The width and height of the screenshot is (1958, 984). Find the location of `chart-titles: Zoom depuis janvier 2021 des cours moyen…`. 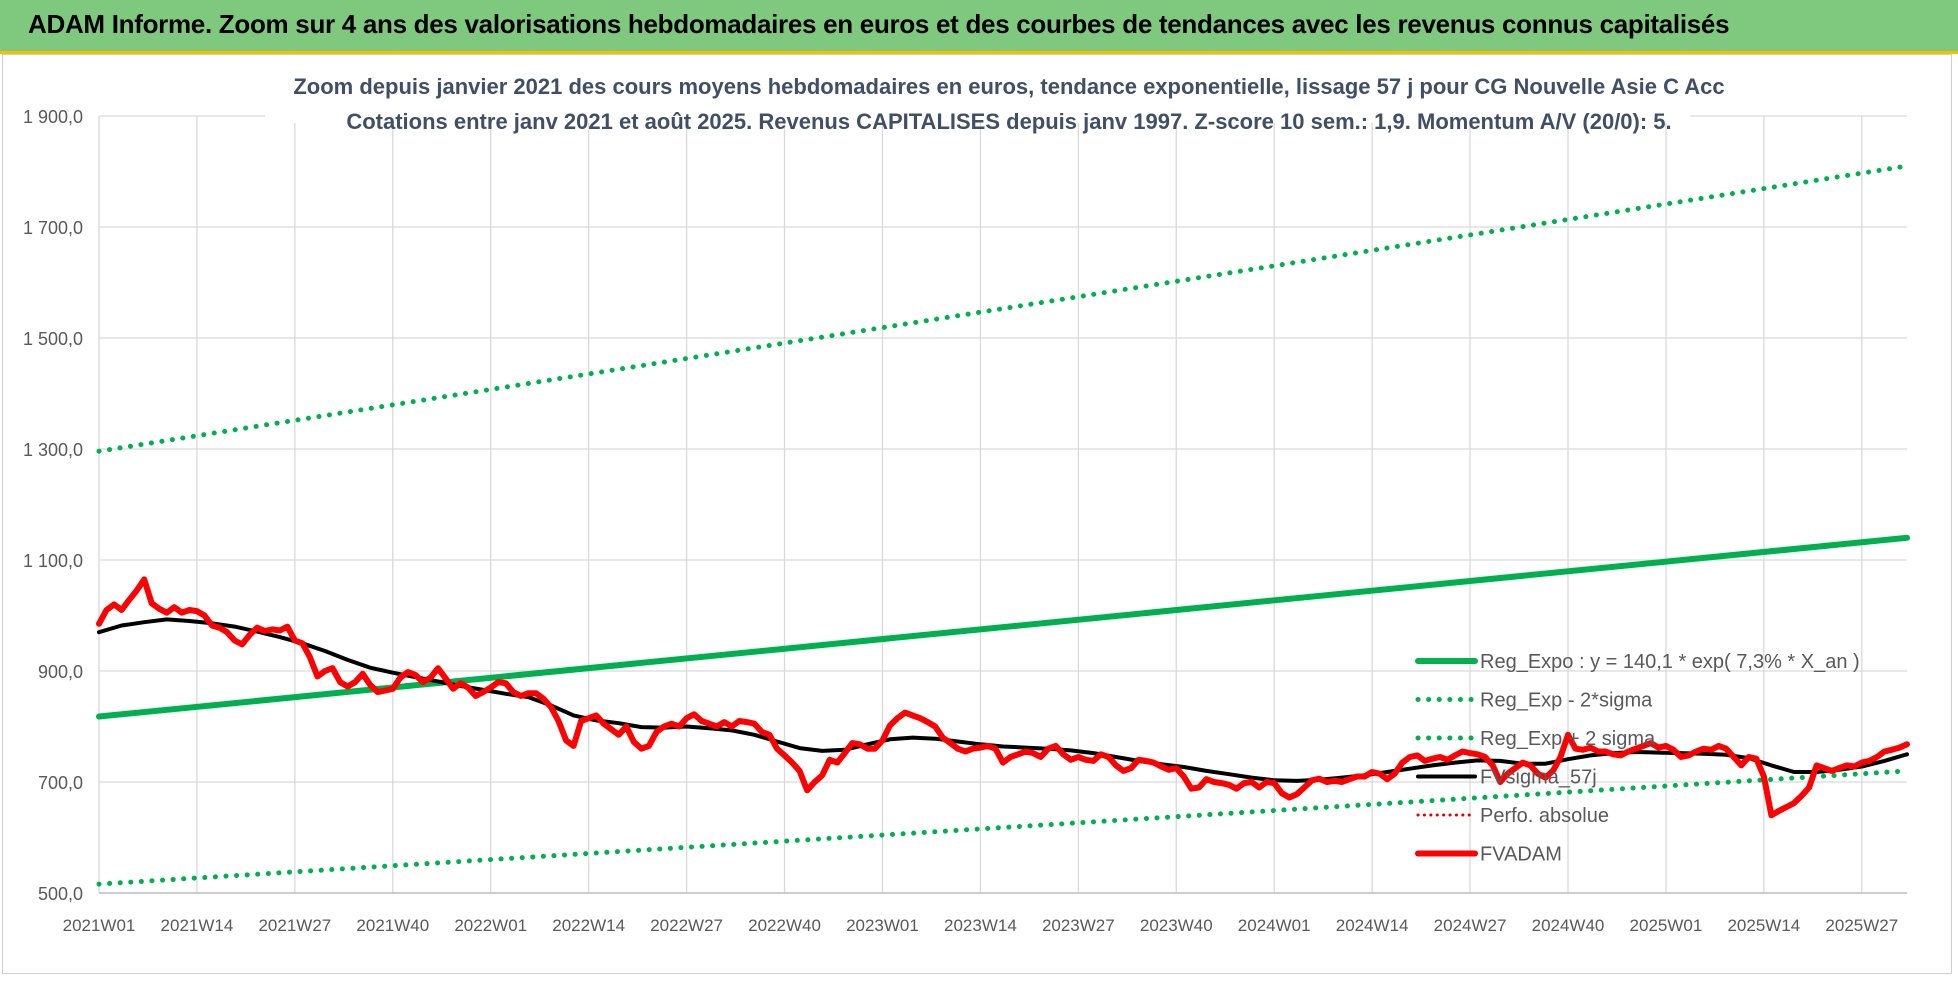

chart-titles: Zoom depuis janvier 2021 des cours moyen… is located at coordinates (995, 97).